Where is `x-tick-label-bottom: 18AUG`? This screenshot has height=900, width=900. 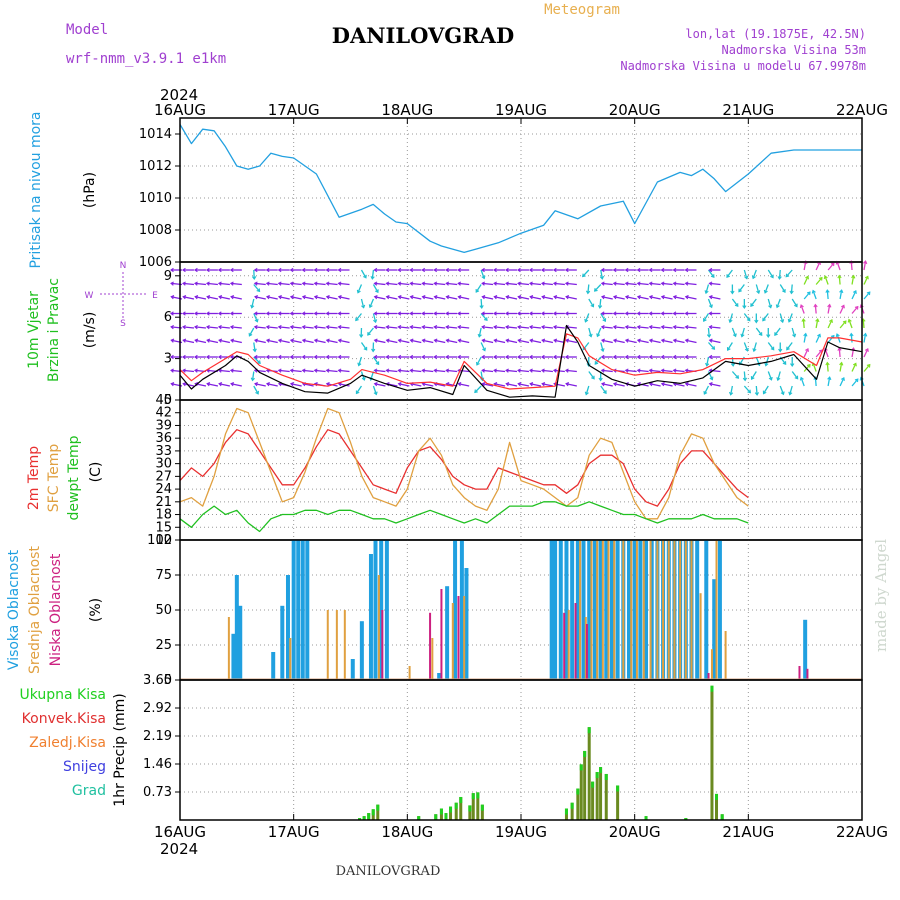
x-tick-label-bottom: 18AUG is located at coordinates (407, 832).